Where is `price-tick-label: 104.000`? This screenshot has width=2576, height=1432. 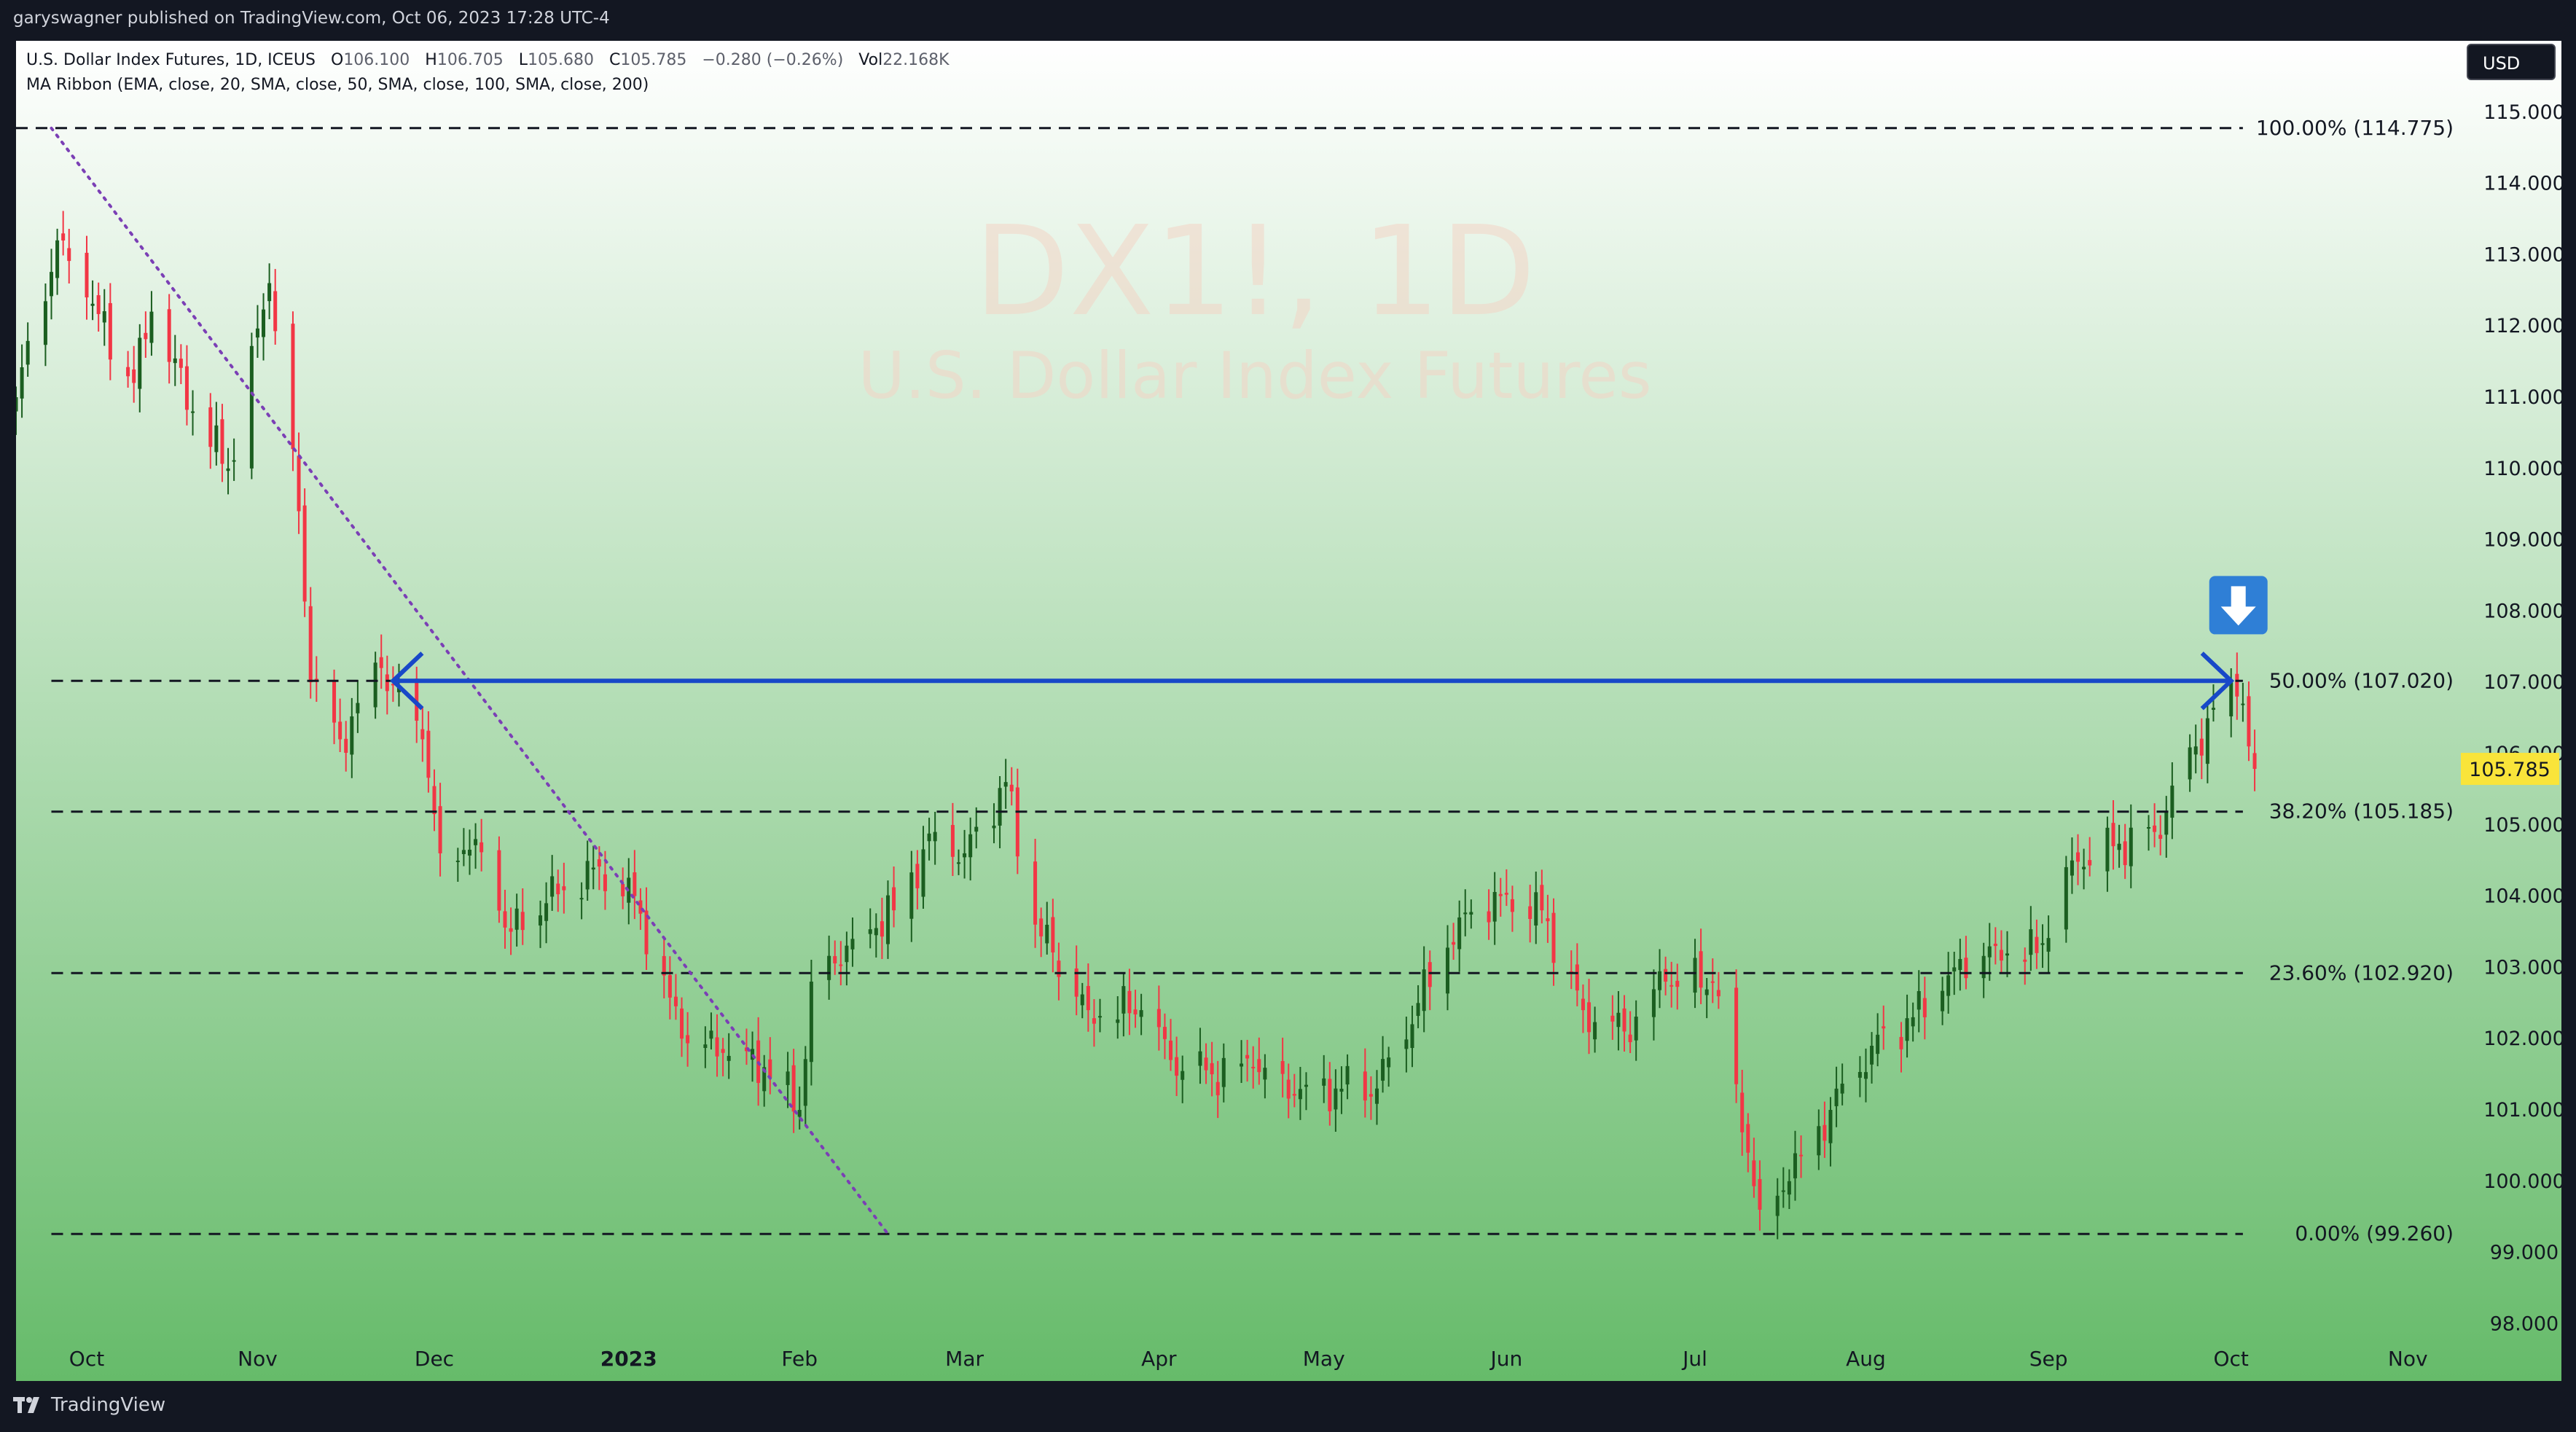
price-tick-label: 104.000 is located at coordinates (2522, 896).